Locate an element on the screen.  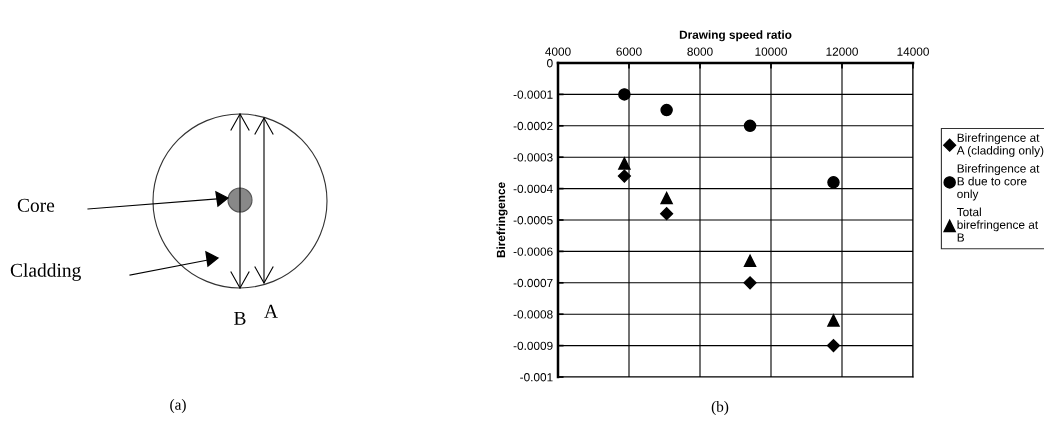
text: B is located at coordinates (240, 318).